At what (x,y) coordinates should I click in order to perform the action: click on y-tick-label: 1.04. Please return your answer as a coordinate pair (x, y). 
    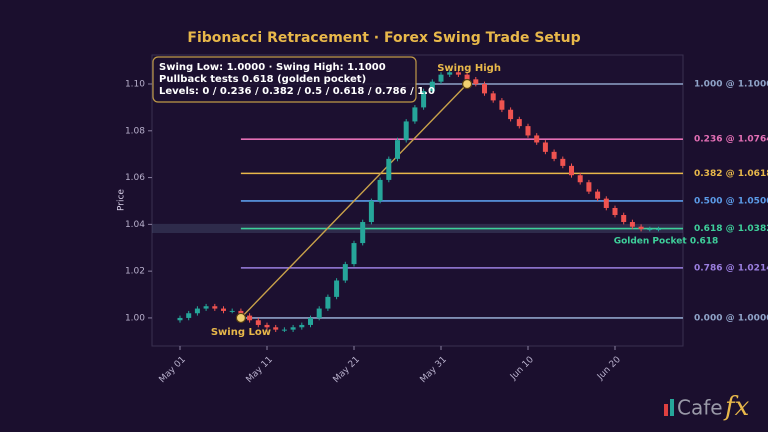
    Looking at the image, I should click on (135, 225).